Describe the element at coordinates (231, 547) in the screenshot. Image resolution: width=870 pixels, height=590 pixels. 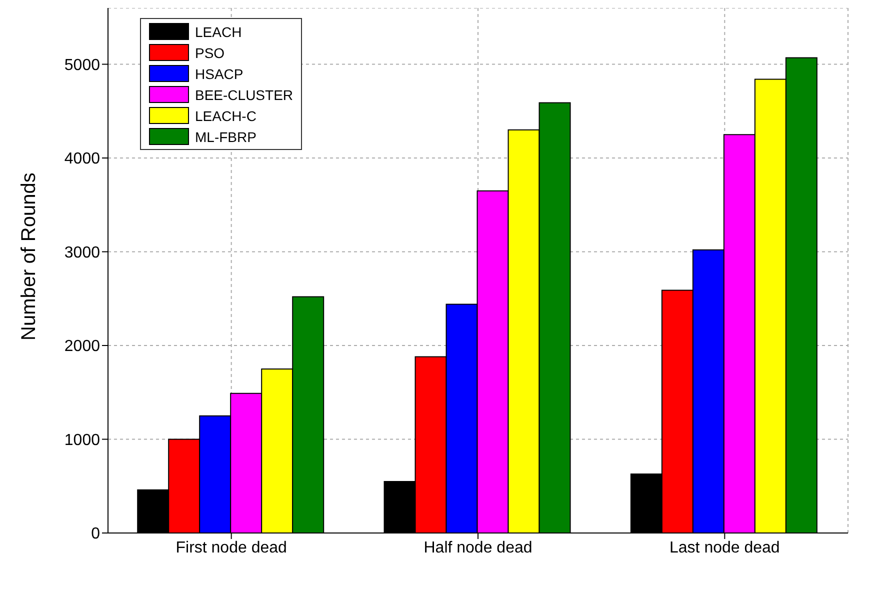
I see `x-tick-label: First node dead` at that location.